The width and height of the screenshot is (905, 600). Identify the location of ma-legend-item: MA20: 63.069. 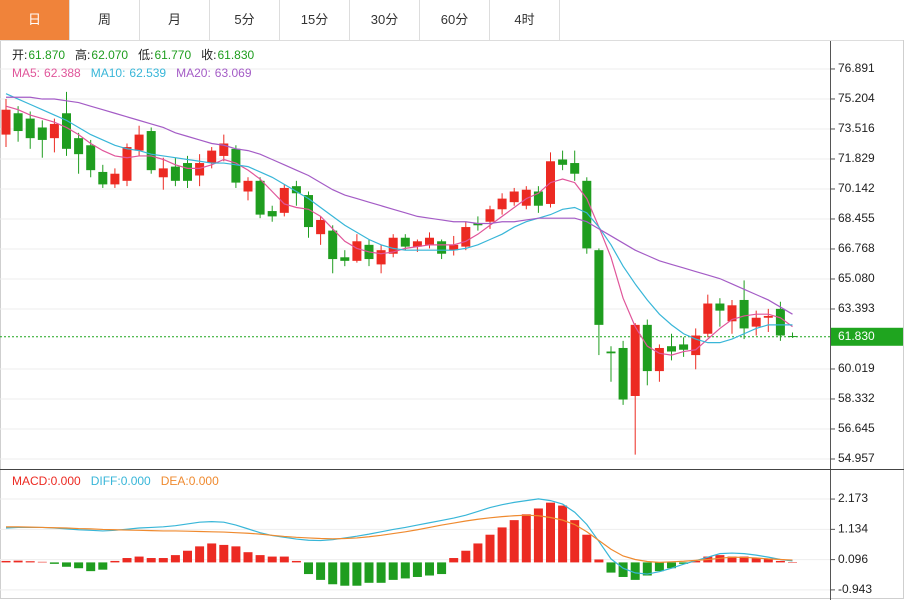
(213, 73).